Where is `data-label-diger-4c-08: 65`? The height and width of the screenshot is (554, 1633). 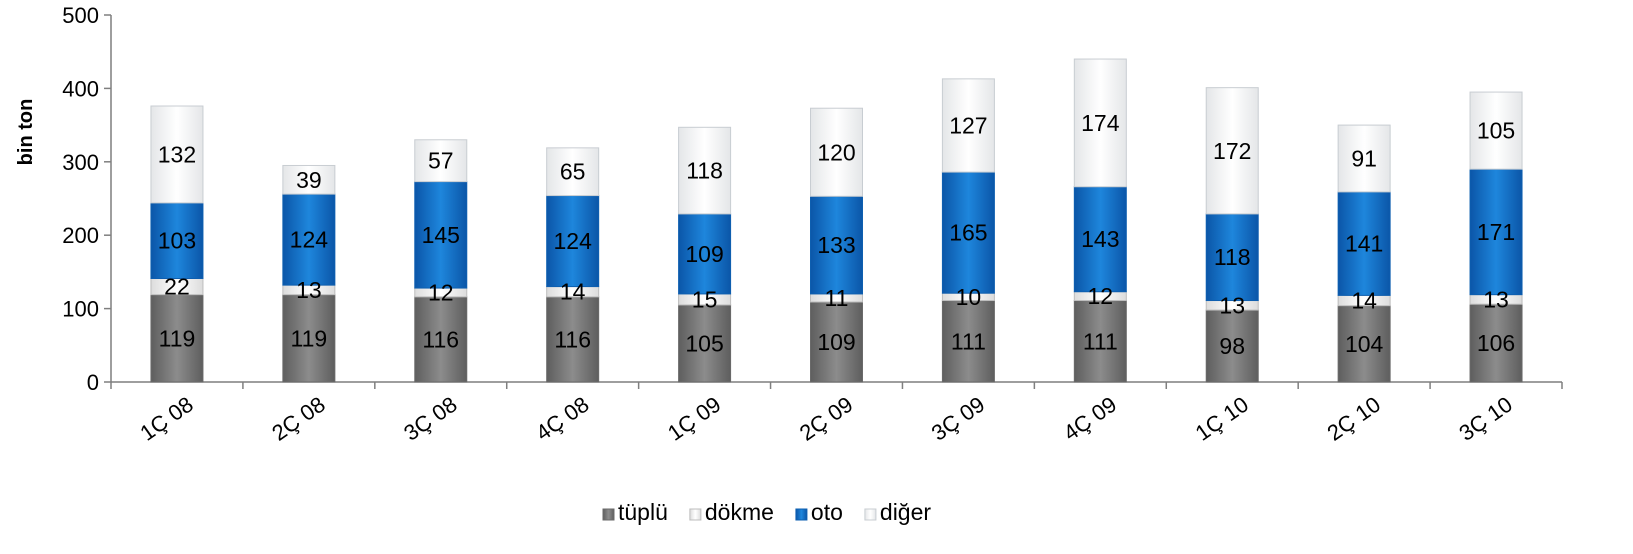
data-label-diger-4c-08: 65 is located at coordinates (573, 172).